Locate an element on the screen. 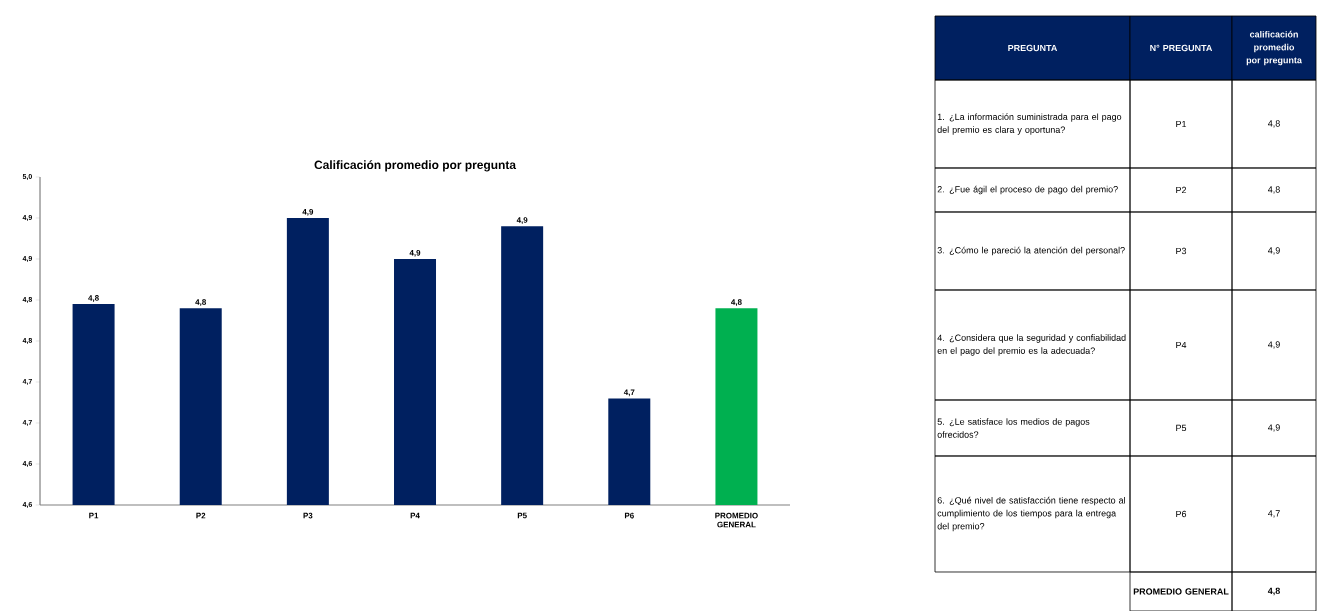  text: P2 is located at coordinates (1181, 189).